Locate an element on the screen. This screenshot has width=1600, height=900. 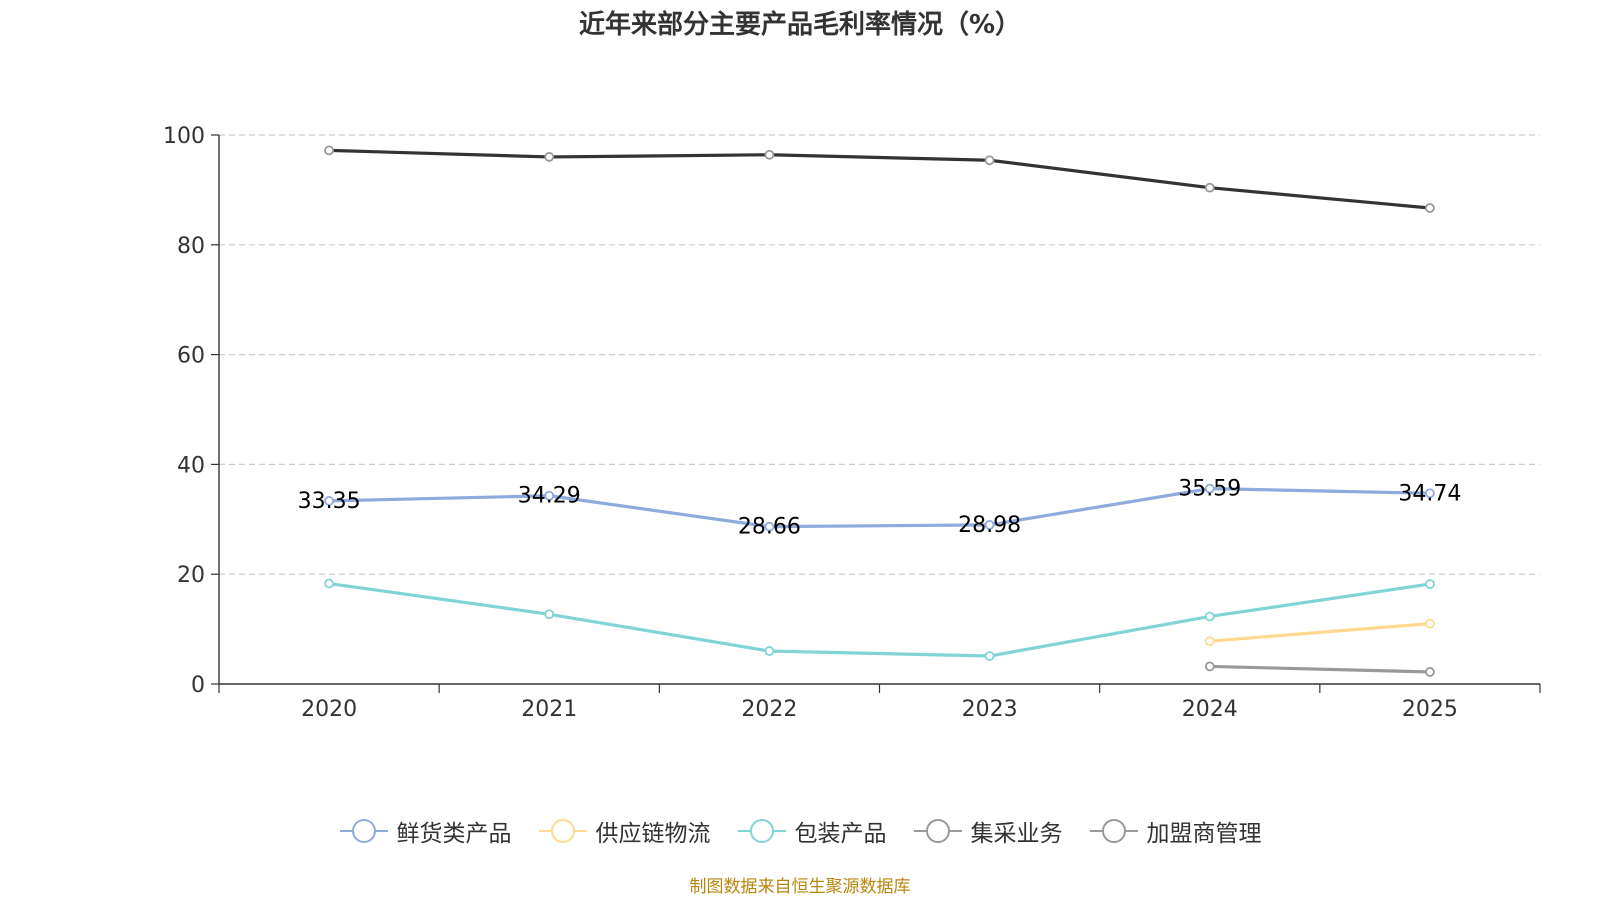
legend: 鲜货类产品 供应链物流 包装产品 集采业务 加盟商管理 is located at coordinates (800, 831).